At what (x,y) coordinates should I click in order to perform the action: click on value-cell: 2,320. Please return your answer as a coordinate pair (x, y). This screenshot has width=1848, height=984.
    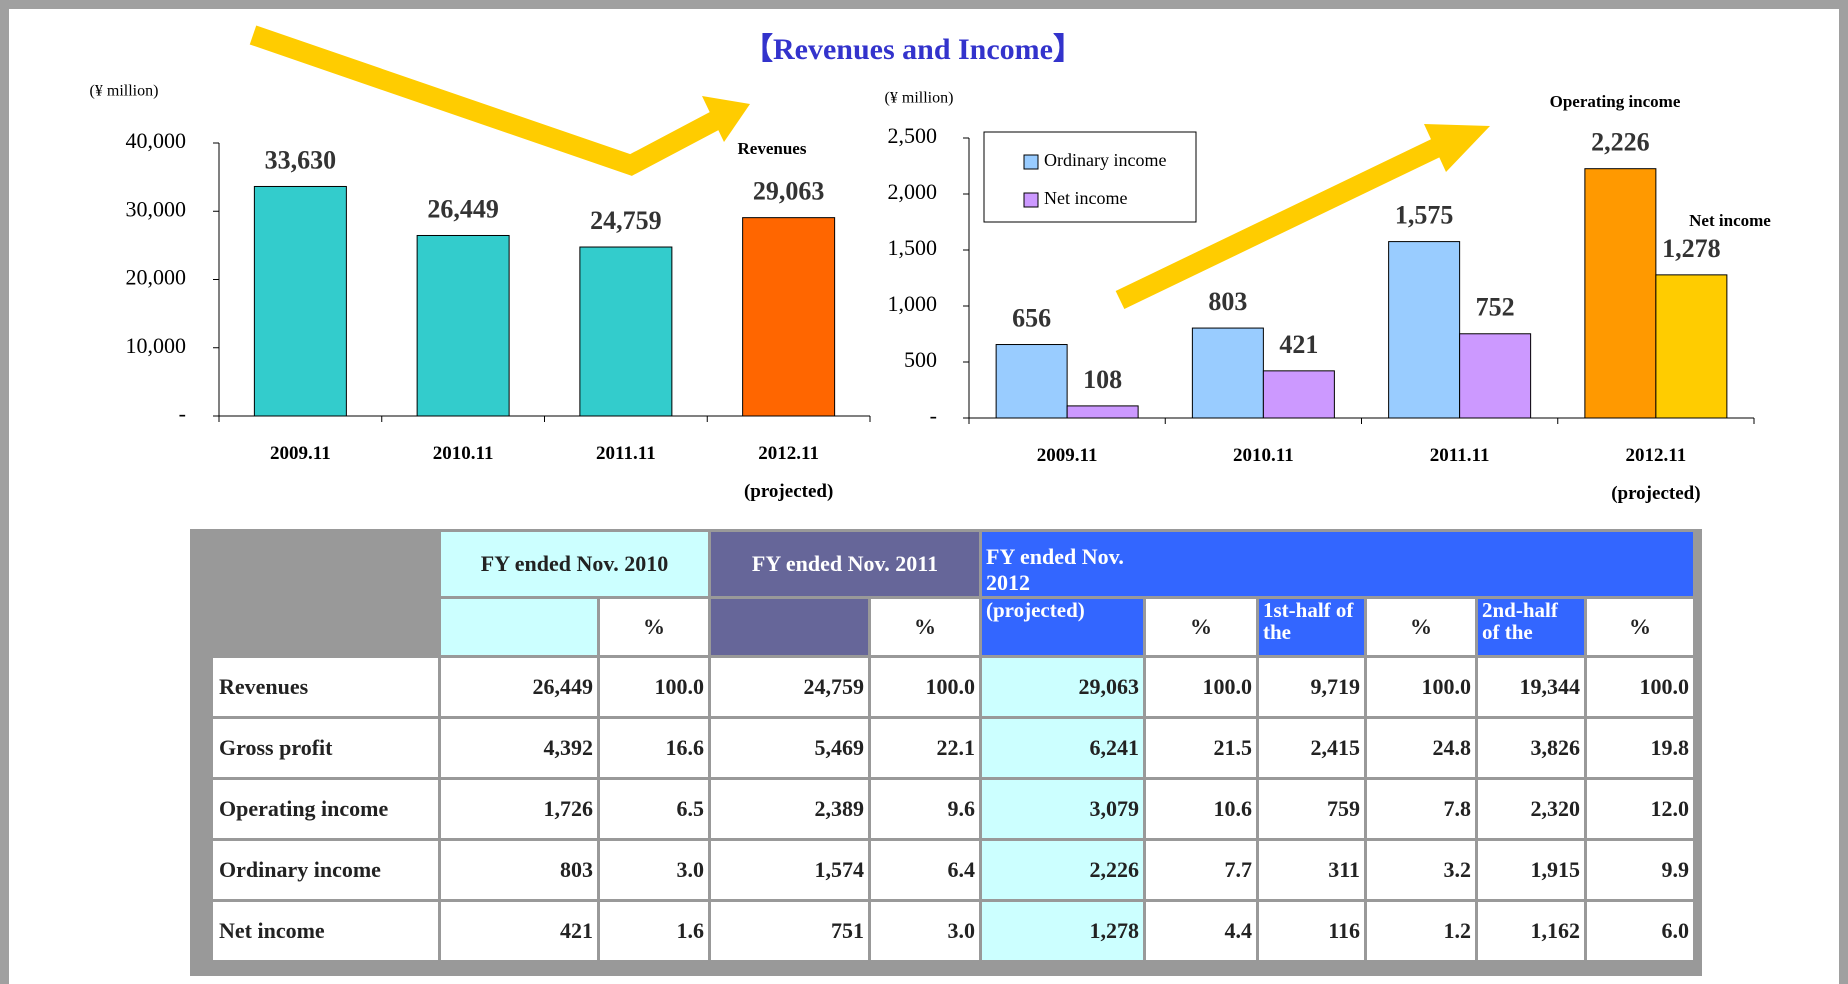
    Looking at the image, I should click on (1531, 809).